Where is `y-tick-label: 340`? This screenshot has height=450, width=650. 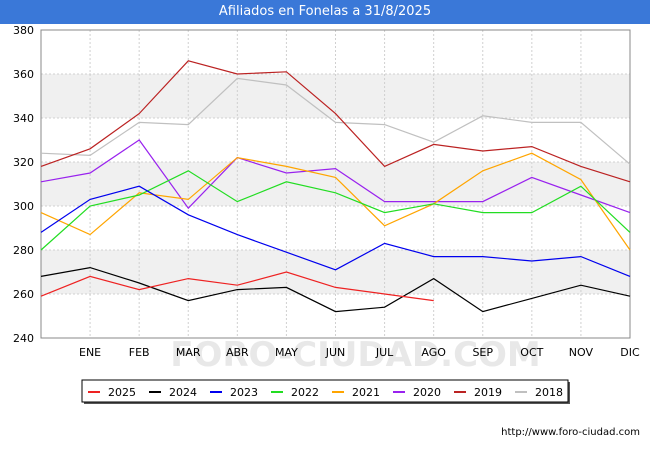
y-tick-label: 340 is located at coordinates (23, 118).